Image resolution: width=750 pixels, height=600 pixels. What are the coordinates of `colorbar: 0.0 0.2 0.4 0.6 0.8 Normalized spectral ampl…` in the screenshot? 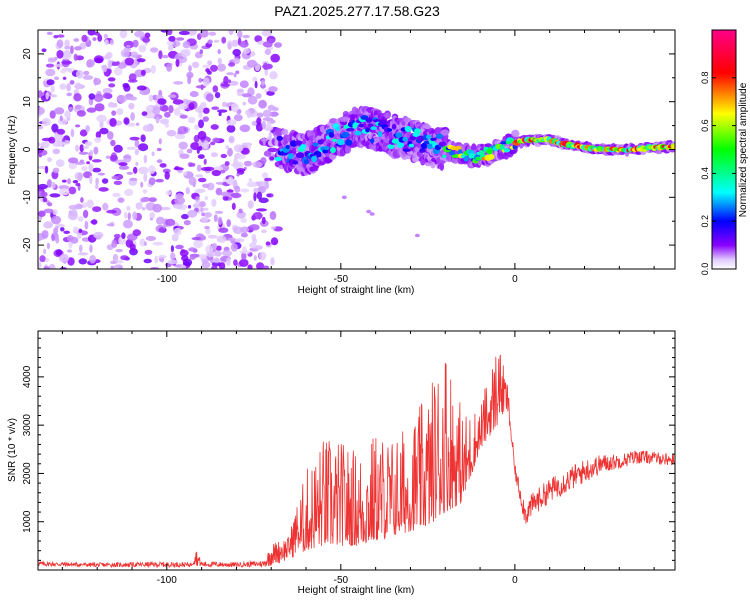 It's located at (724, 152).